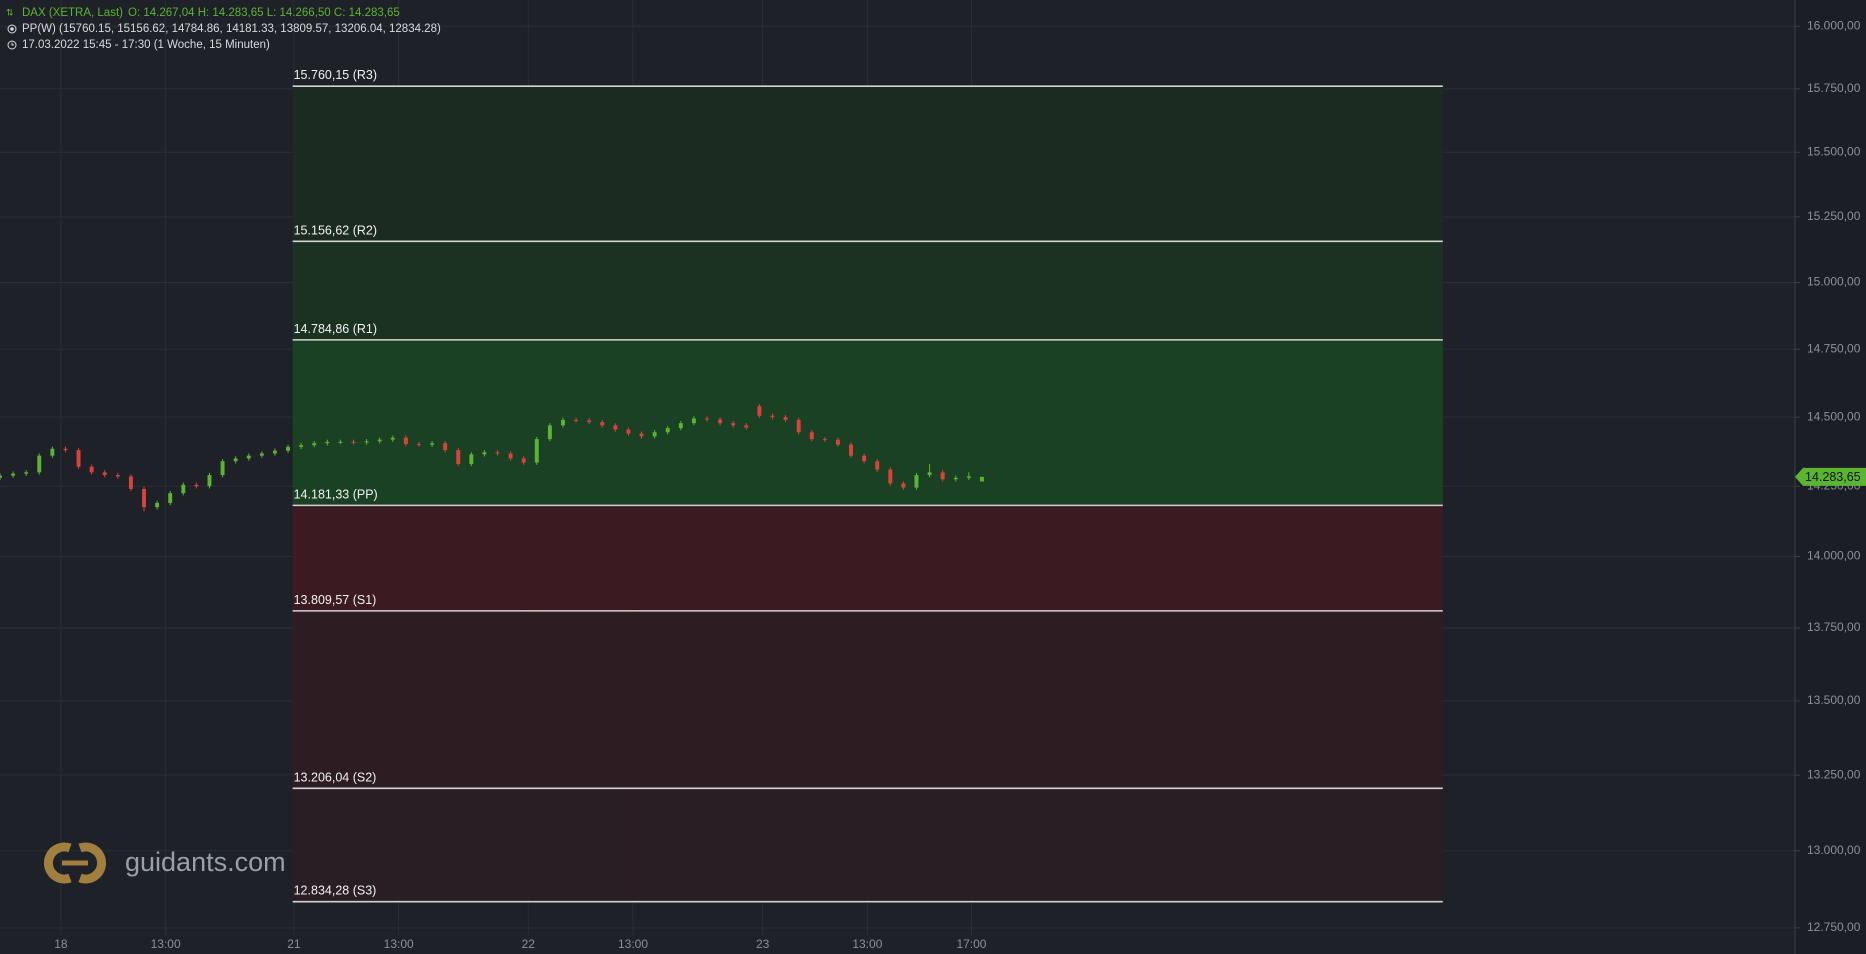  I want to click on y-tick-label: 13.500,00, so click(1834, 700).